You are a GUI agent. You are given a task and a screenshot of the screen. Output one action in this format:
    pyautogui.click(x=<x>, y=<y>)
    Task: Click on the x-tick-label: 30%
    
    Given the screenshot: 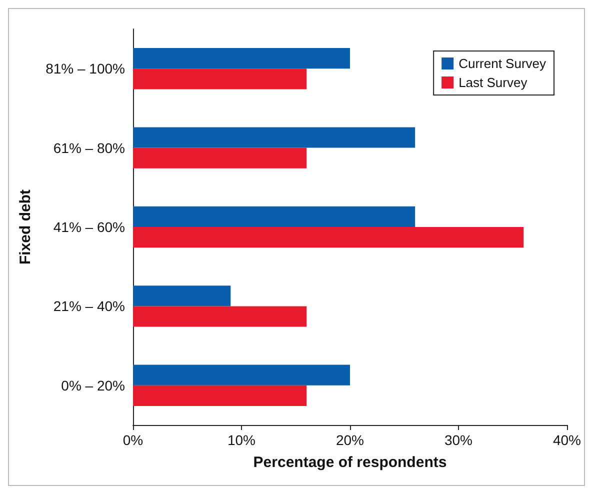 What is the action you would take?
    pyautogui.click(x=458, y=440)
    